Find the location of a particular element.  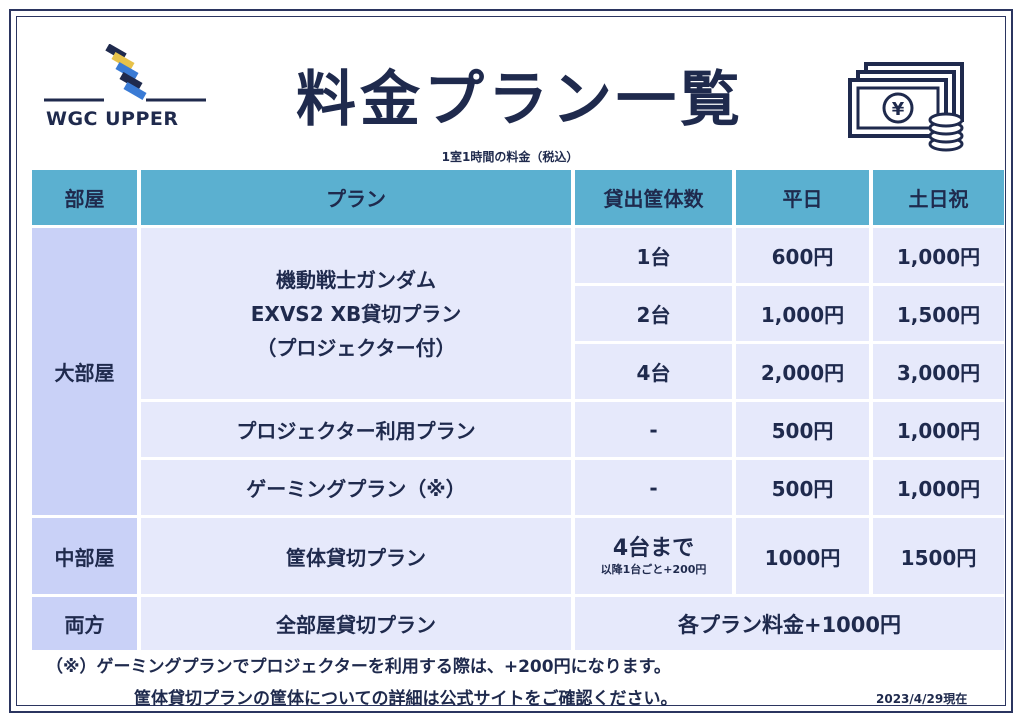

cabinet-weekday: 1000円 is located at coordinates (802, 556).